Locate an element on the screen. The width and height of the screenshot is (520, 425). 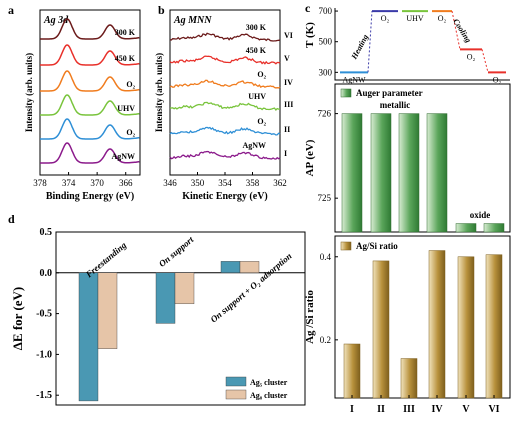
x-axis-label-a: Binding Energy (eV) is located at coordinates (90, 196).